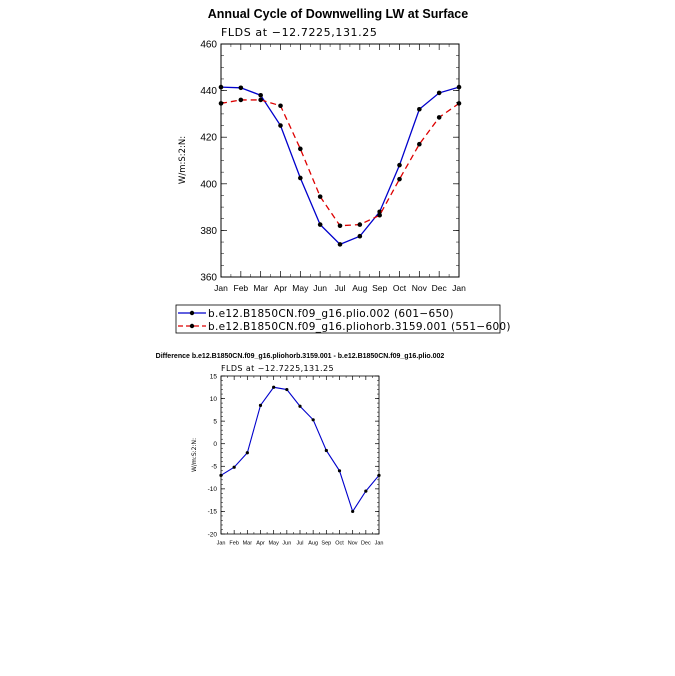 The width and height of the screenshot is (675, 676). I want to click on chart2-ytick-label: -5, so click(214, 467).